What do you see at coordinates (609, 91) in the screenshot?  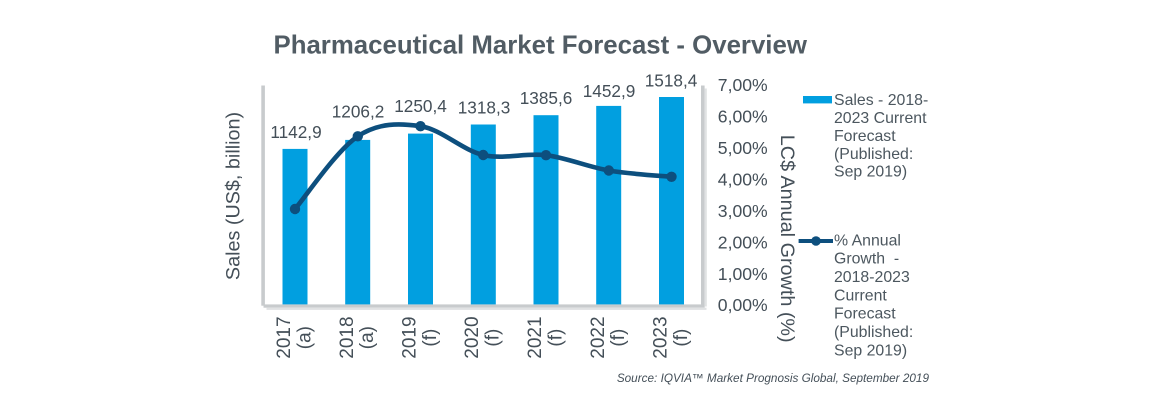 I see `svg-text: 1452,9` at bounding box center [609, 91].